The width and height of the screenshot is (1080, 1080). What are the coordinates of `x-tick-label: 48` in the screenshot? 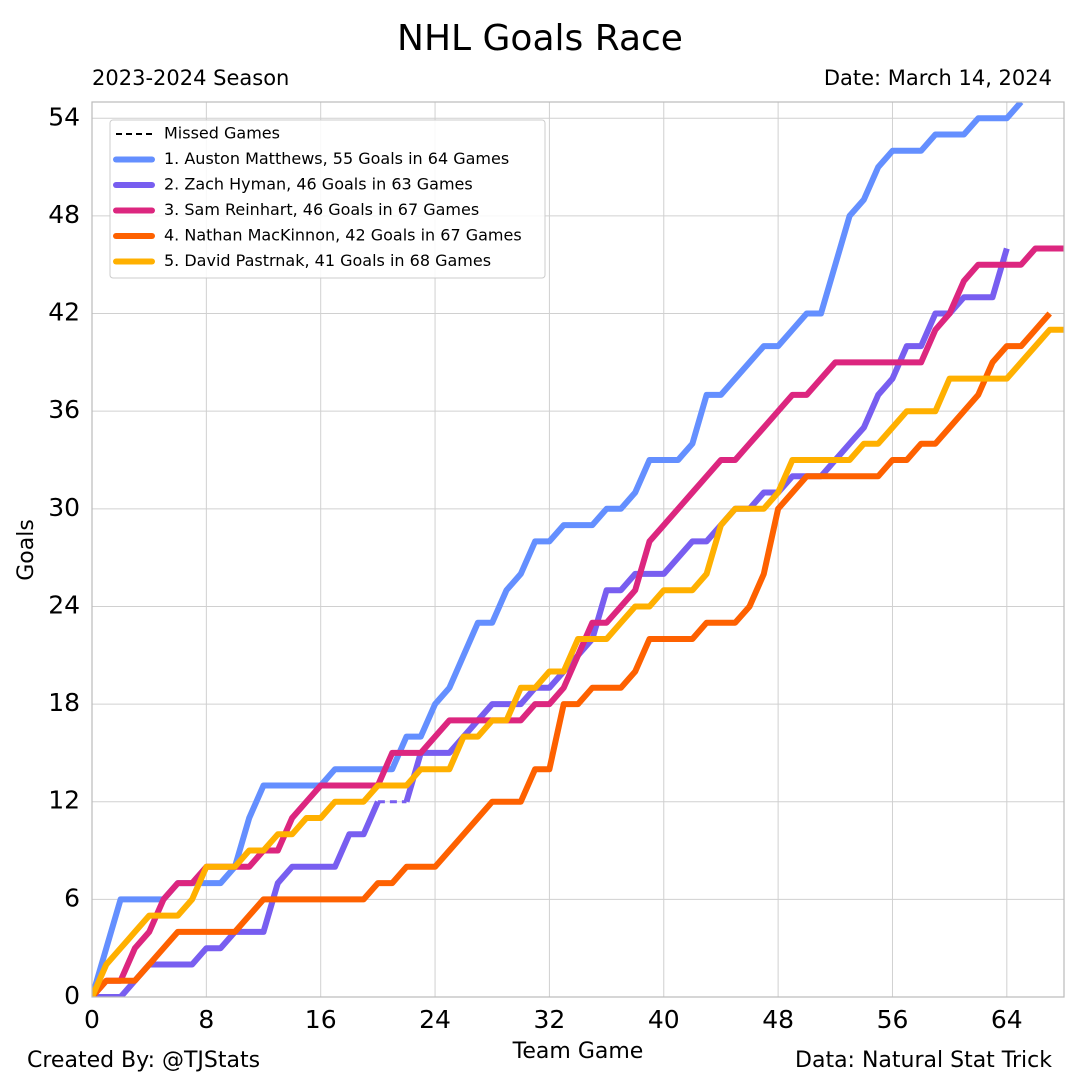 It's located at (778, 1019).